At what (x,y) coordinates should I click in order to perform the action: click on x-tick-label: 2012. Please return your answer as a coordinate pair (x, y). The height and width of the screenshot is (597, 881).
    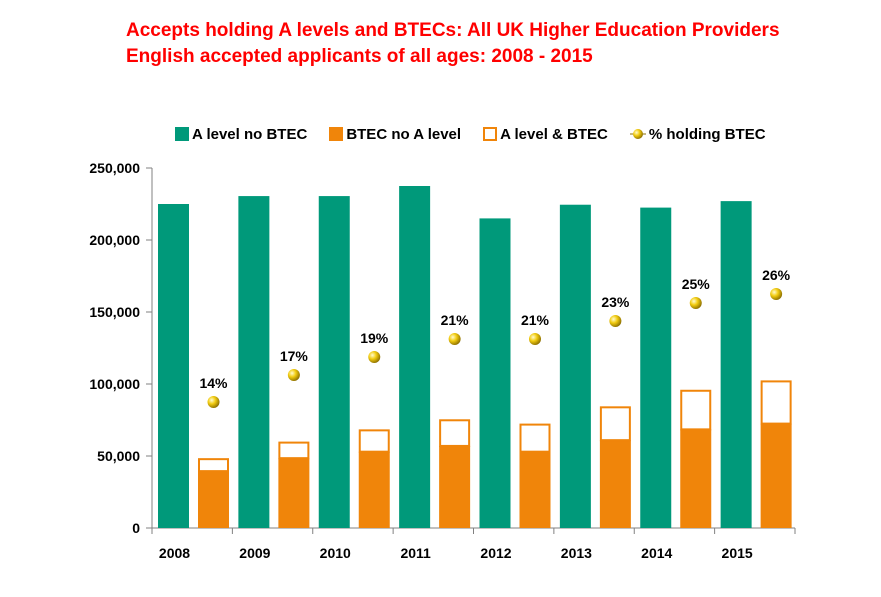
    Looking at the image, I should click on (495, 553).